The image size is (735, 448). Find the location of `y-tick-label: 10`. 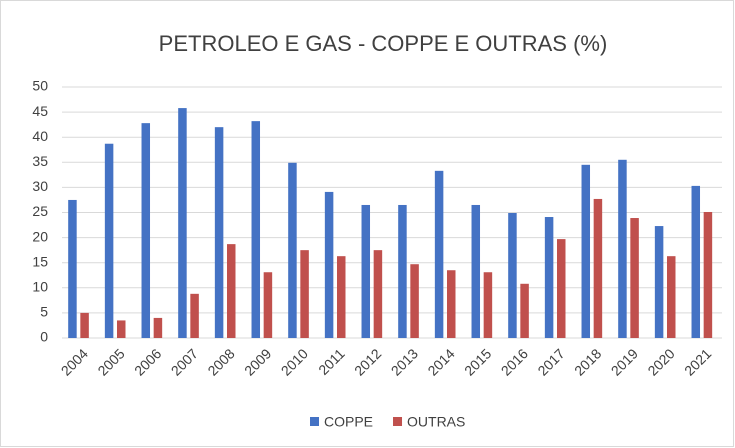

y-tick-label: 10 is located at coordinates (40, 287).